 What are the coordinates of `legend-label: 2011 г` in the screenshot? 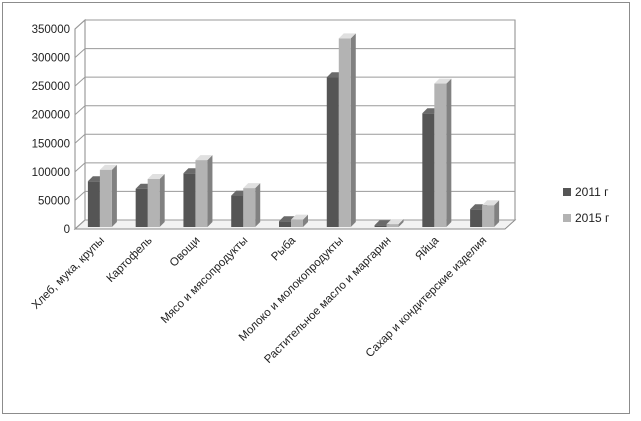 It's located at (592, 192).